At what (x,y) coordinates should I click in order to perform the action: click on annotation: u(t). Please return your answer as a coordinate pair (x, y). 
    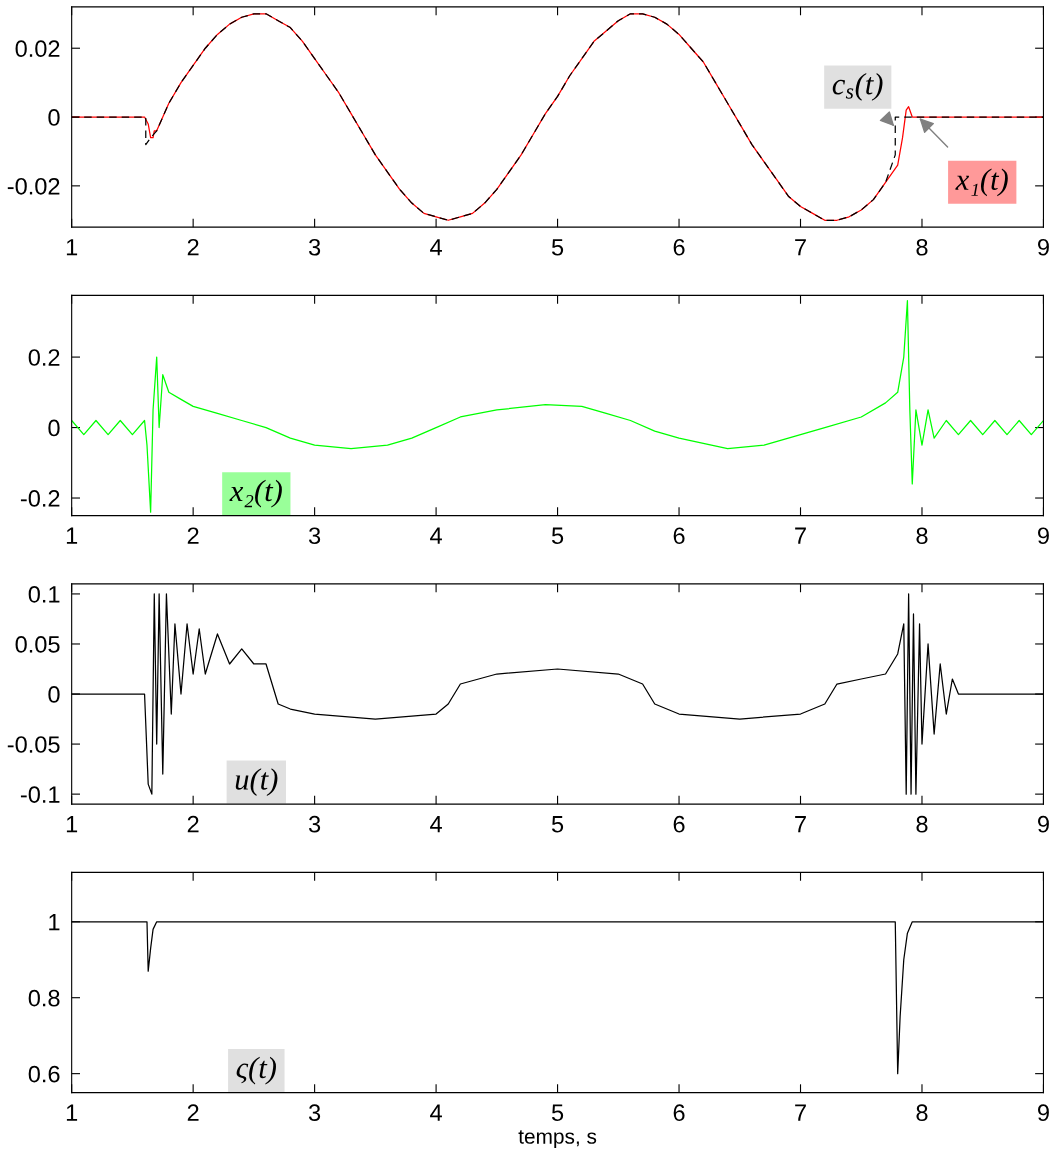
    Looking at the image, I should click on (256, 782).